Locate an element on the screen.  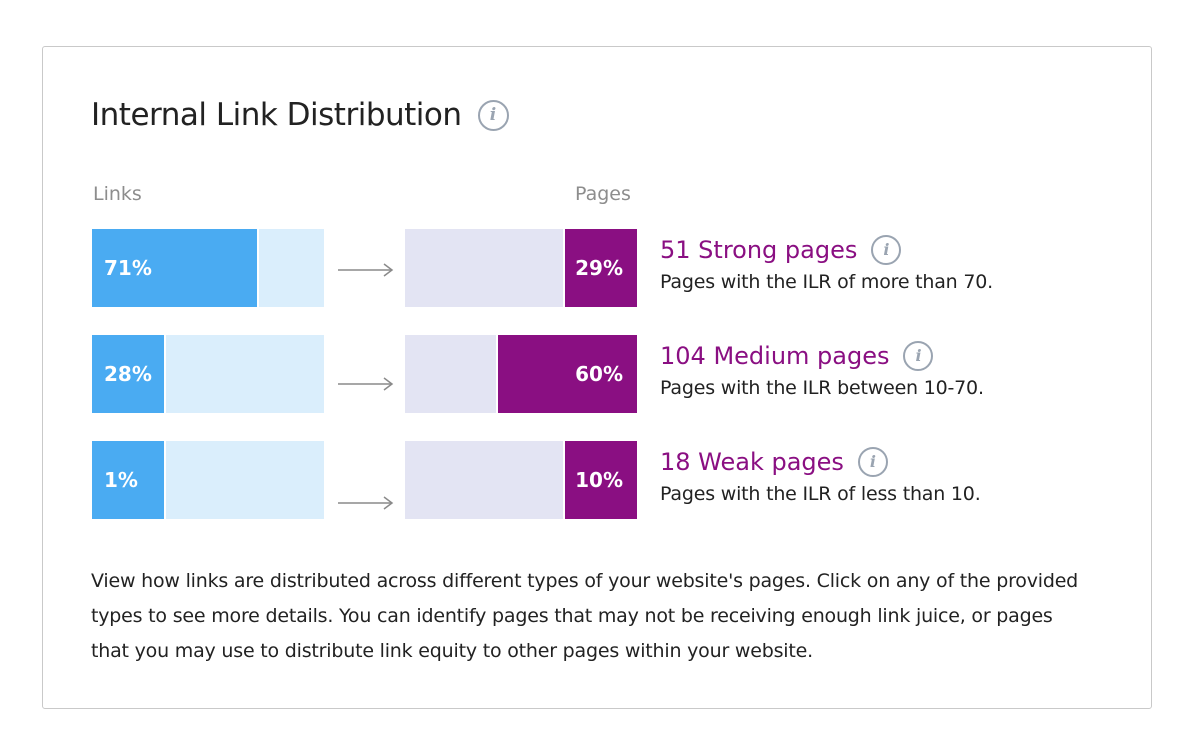
pages-bar: 10% is located at coordinates (521, 480).